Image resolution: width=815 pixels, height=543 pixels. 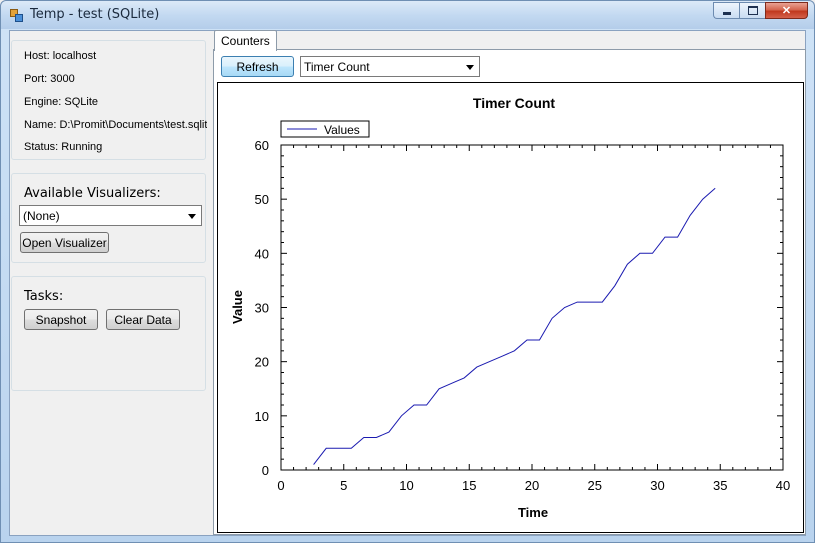 I want to click on x-tick-label: 15, so click(x=469, y=485).